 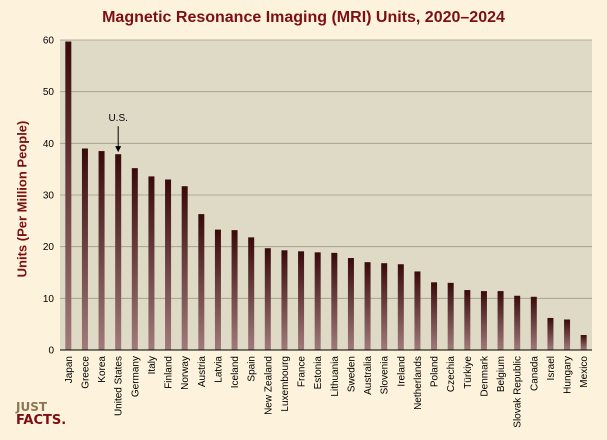 I want to click on bar-lithuania, so click(x=334, y=301).